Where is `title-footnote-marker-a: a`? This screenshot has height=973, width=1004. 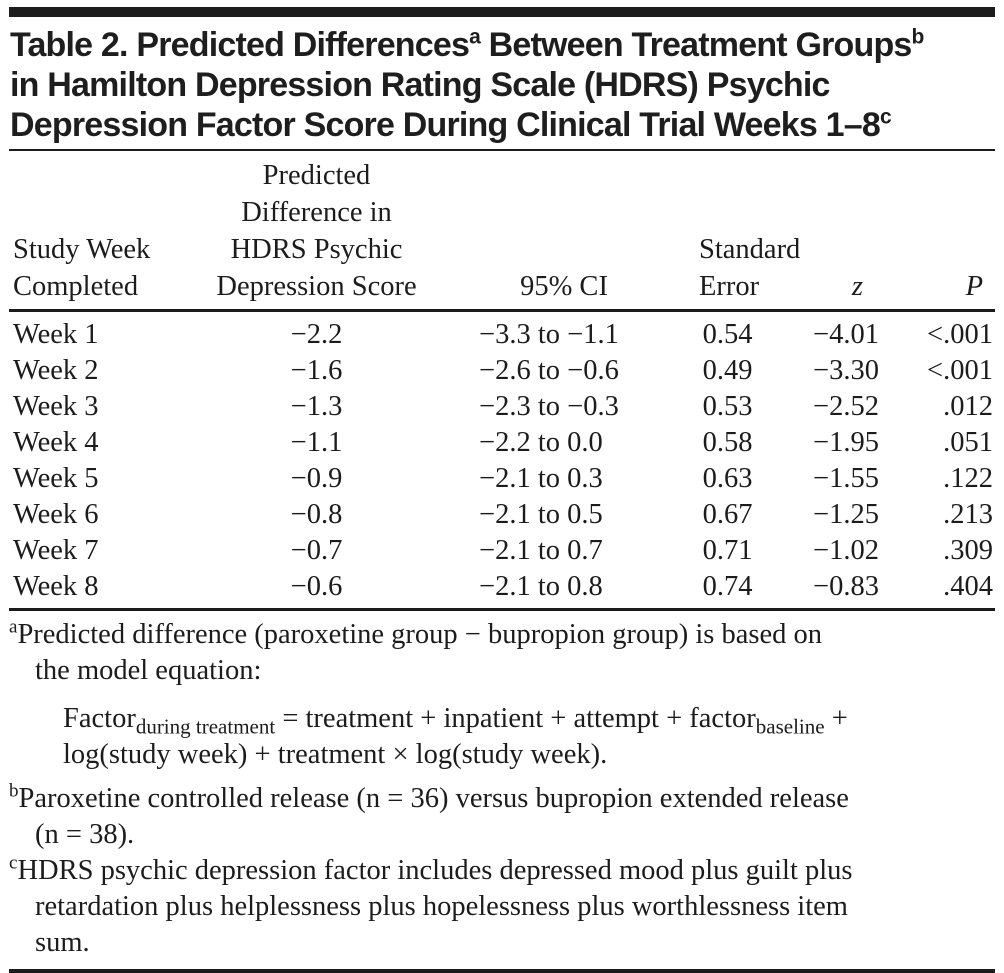 title-footnote-marker-a: a is located at coordinates (475, 37).